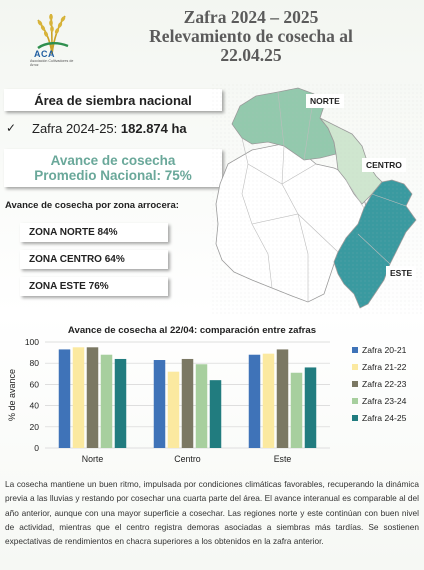  What do you see at coordinates (44, 54) in the screenshot?
I see `logo-name: ACA` at bounding box center [44, 54].